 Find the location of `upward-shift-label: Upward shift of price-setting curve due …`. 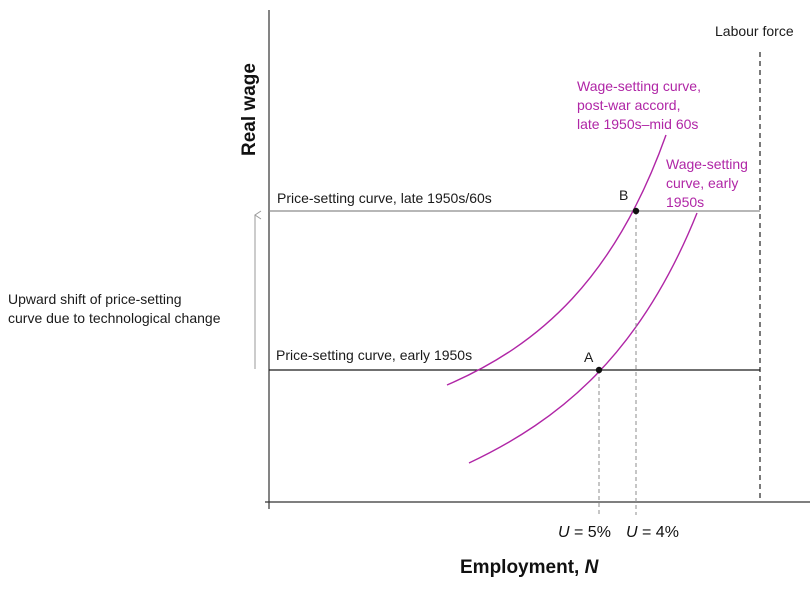

upward-shift-label: Upward shift of price-setting curve due … is located at coordinates (114, 308).